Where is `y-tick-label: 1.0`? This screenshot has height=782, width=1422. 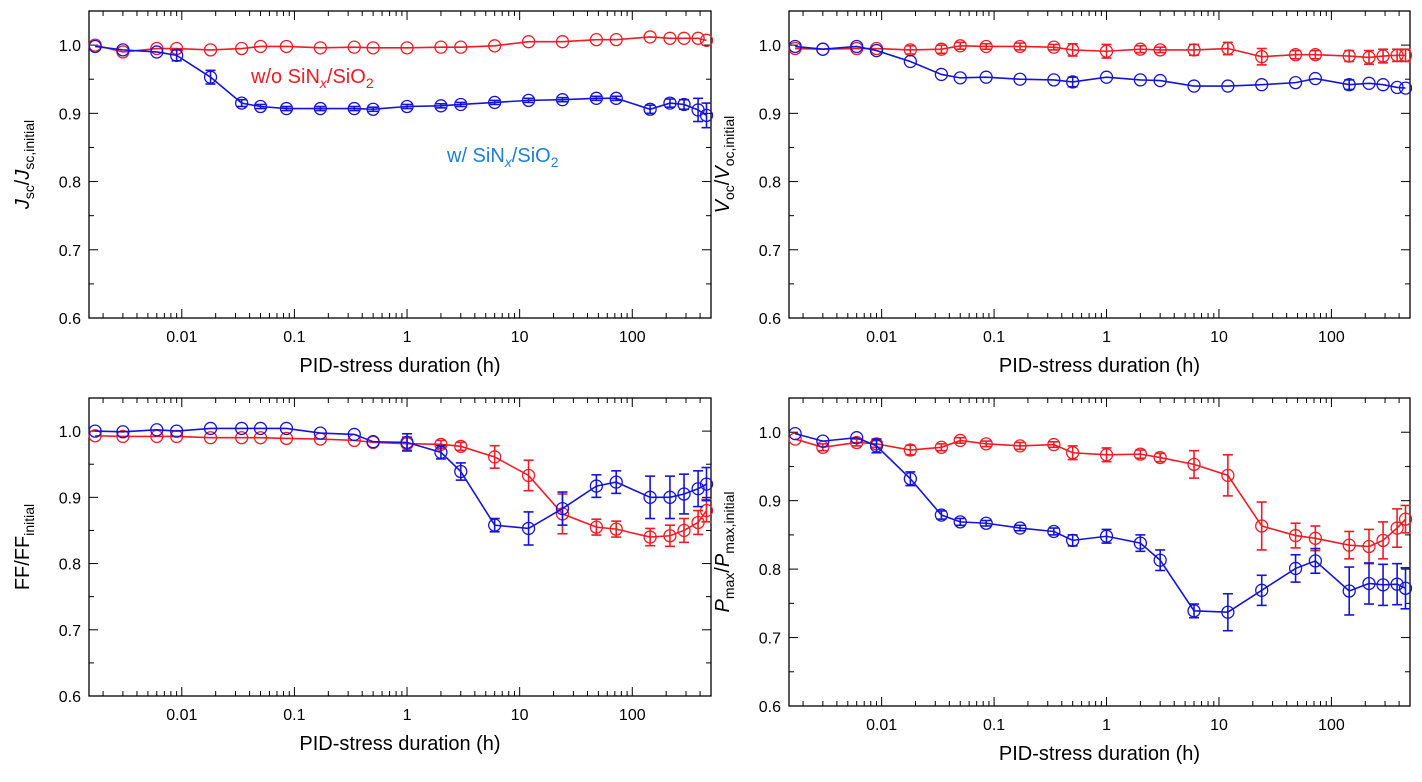 y-tick-label: 1.0 is located at coordinates (770, 433).